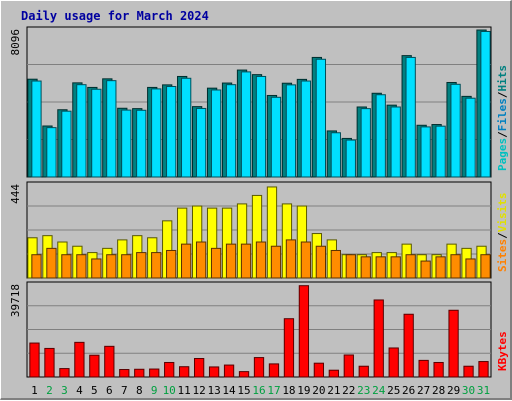 This screenshot has width=512, height=401. I want to click on x-tick-label-day-23: 23, so click(363, 390).